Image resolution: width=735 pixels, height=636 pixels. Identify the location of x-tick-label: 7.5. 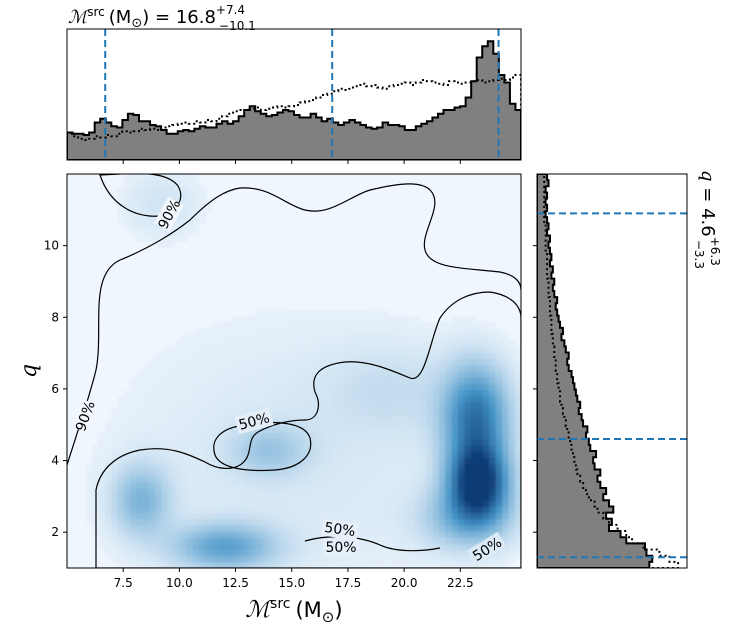
(123, 583).